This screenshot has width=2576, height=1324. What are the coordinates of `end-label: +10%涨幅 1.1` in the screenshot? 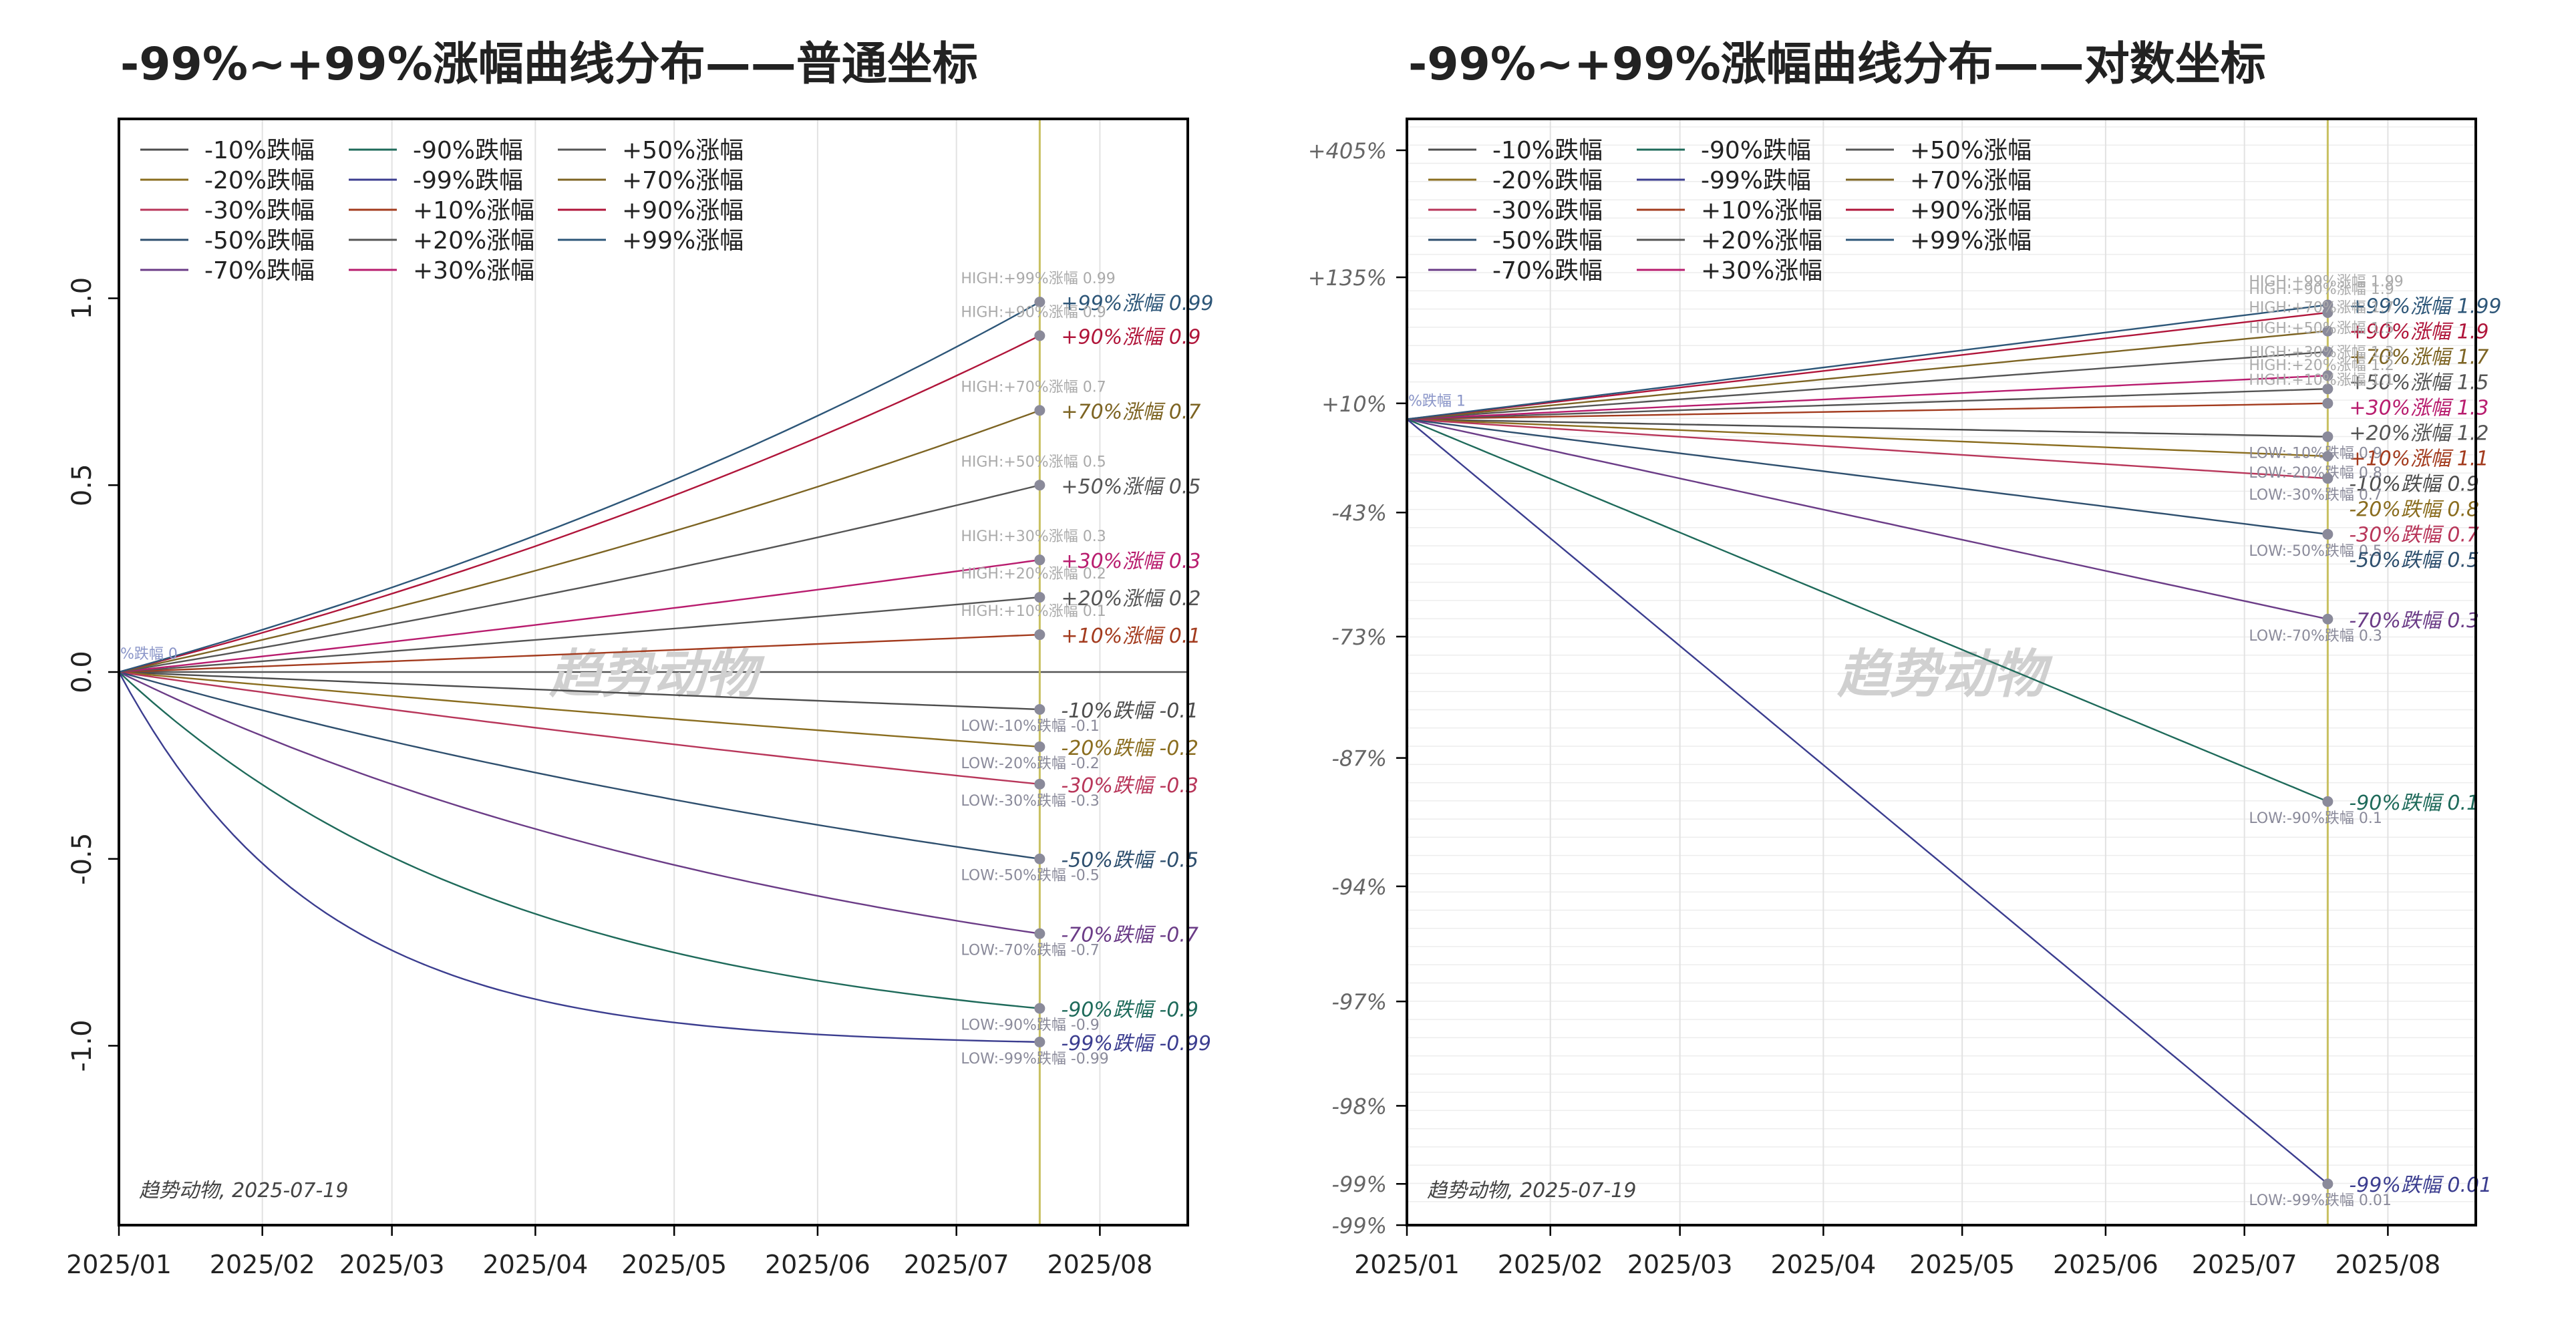 It's located at (2418, 458).